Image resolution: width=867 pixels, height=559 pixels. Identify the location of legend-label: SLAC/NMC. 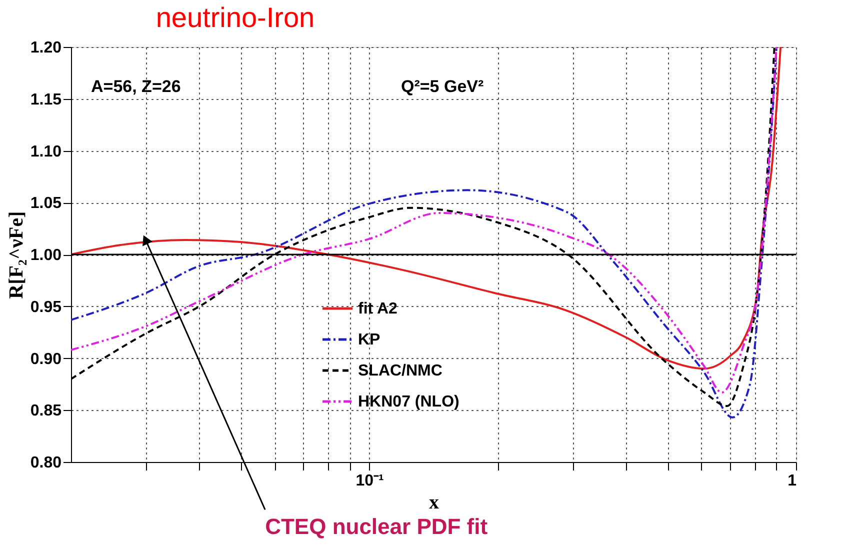
(400, 371).